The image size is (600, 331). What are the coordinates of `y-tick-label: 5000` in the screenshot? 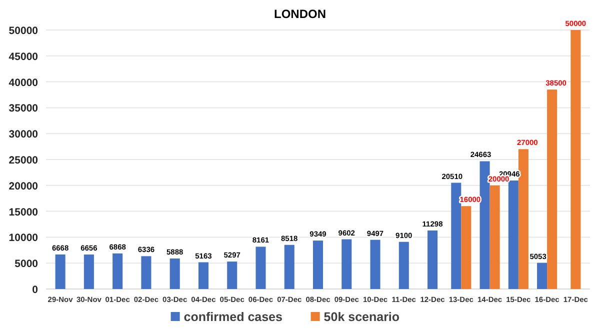 It's located at (26, 264).